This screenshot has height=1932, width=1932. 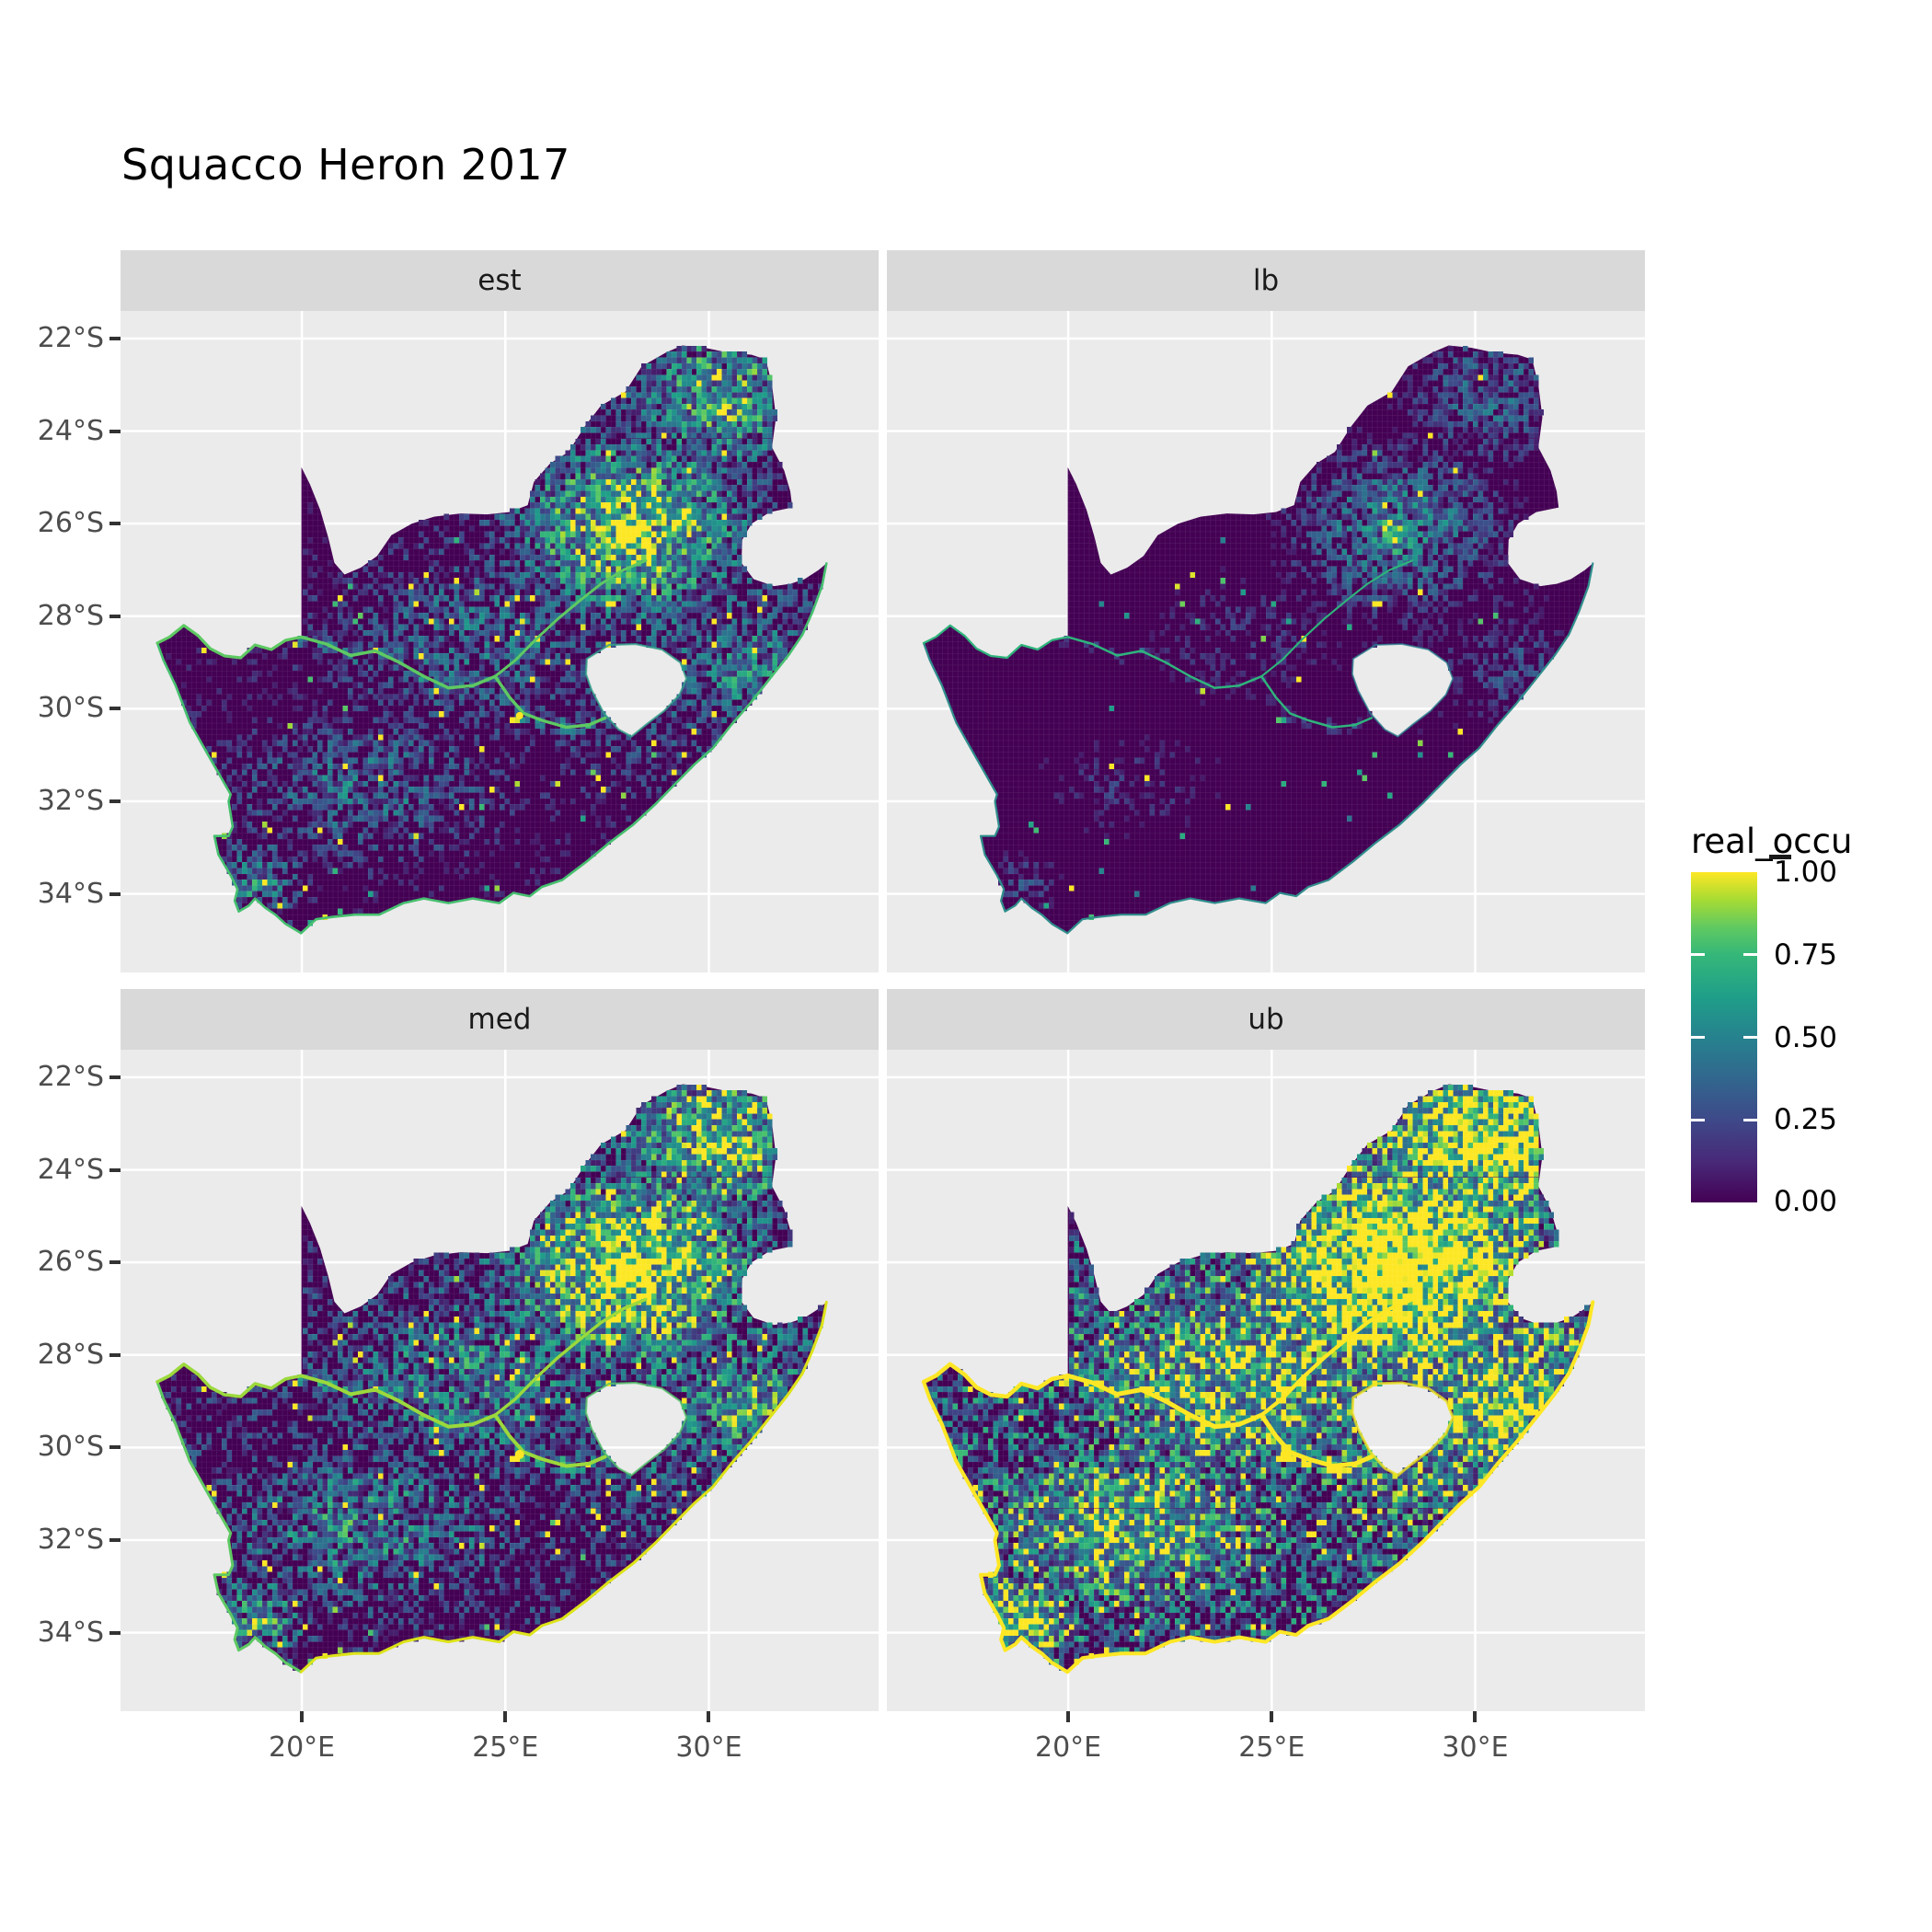 I want to click on map-panel-lb, so click(x=1266, y=641).